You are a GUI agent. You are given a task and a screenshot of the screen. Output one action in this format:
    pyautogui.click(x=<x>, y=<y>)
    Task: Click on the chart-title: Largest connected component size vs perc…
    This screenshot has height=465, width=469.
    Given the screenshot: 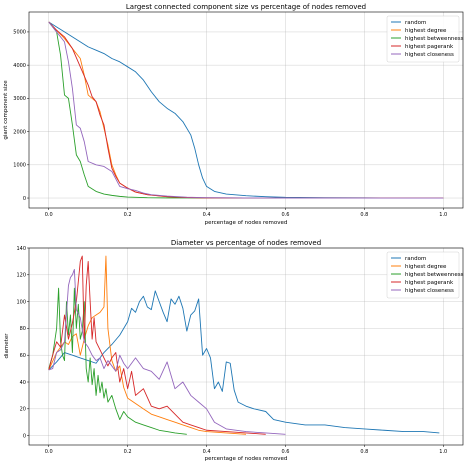 What is the action you would take?
    pyautogui.click(x=246, y=7)
    